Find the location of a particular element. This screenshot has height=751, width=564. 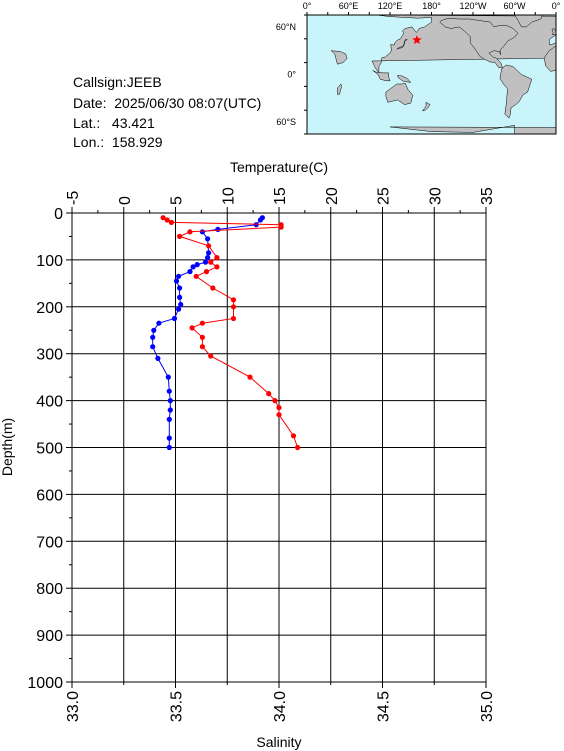

map-lon-label: 120°W is located at coordinates (473, 6).